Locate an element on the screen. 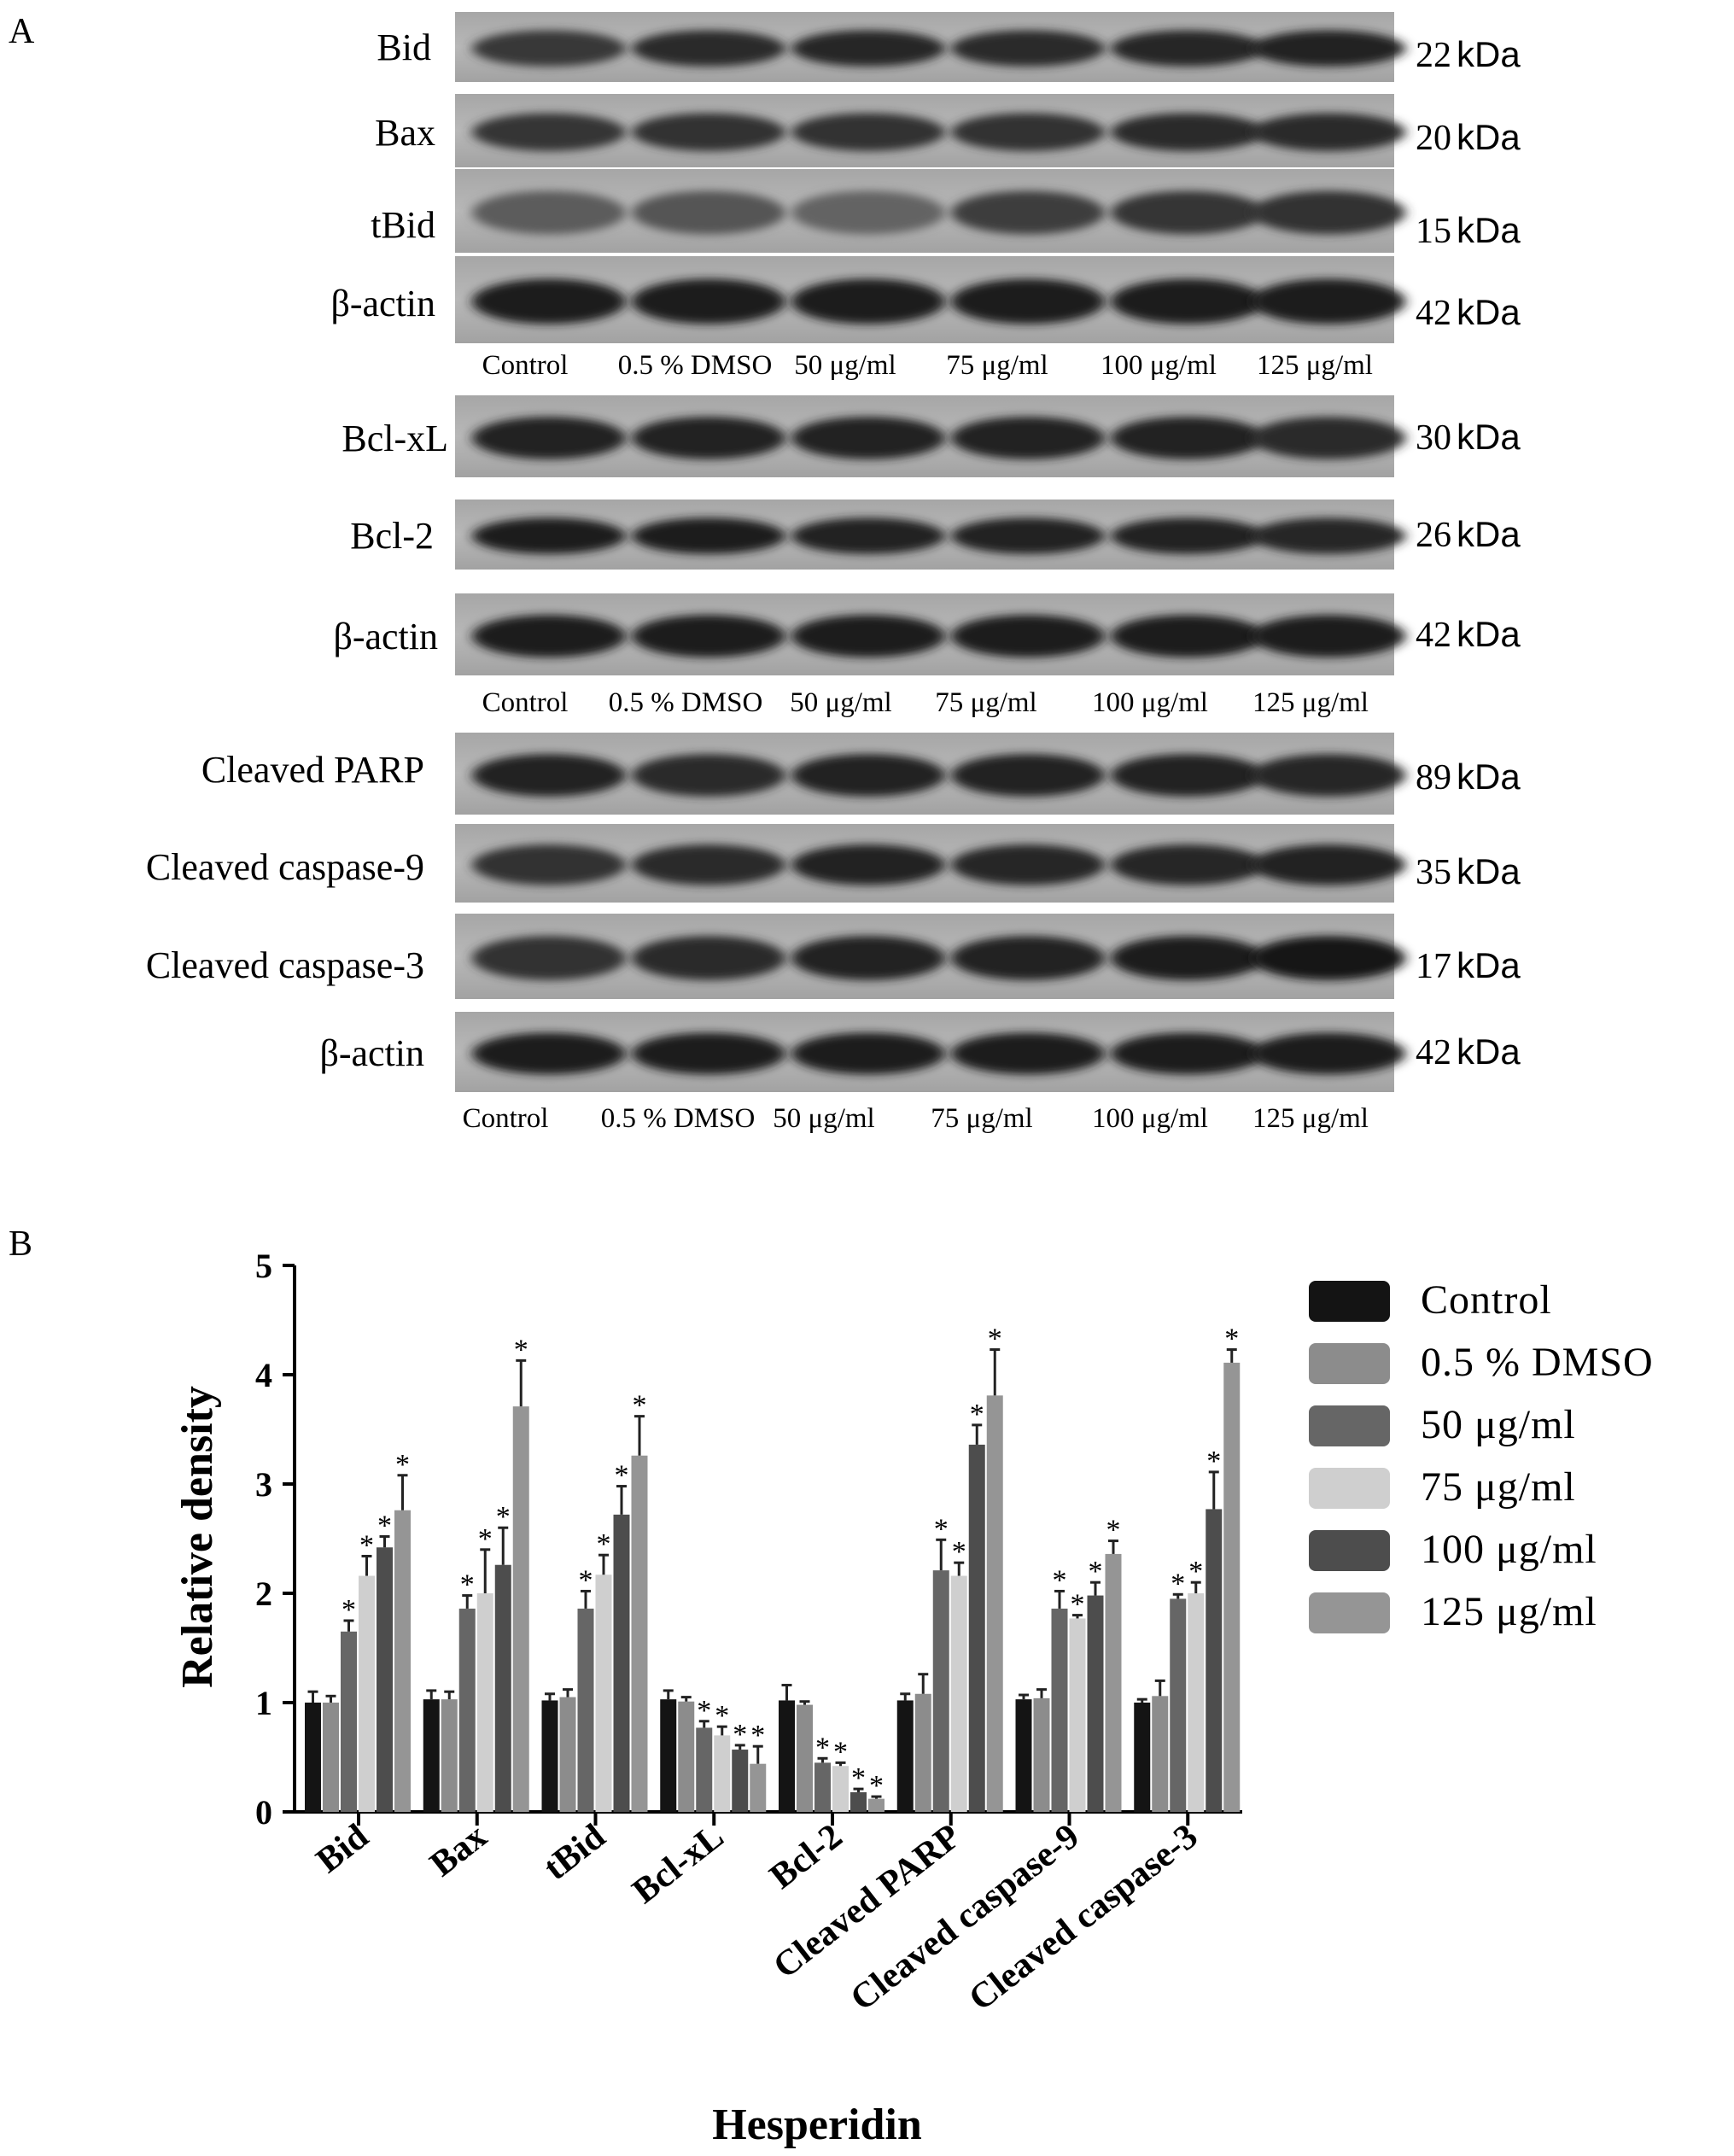  blot-strip: Bcl-xL 30 kDa is located at coordinates (931, 436).